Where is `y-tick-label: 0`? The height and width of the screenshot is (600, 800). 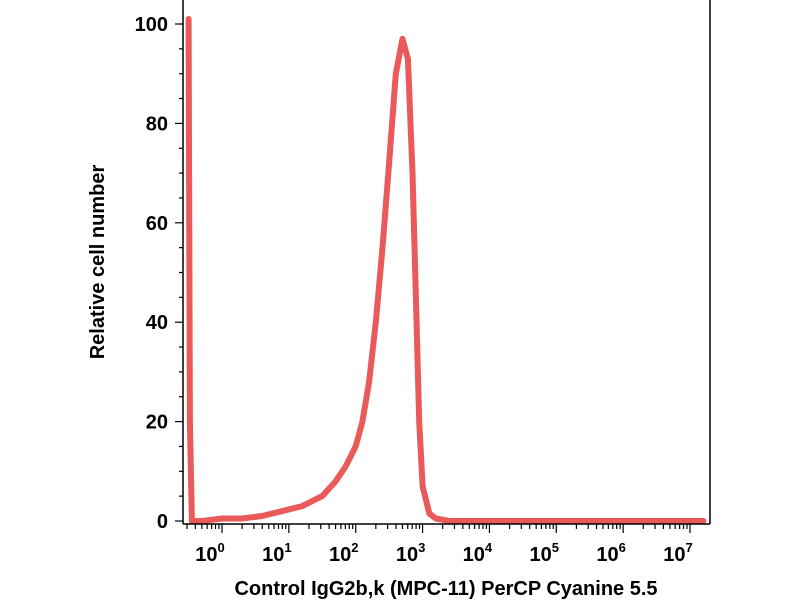 y-tick-label: 0 is located at coordinates (162, 522).